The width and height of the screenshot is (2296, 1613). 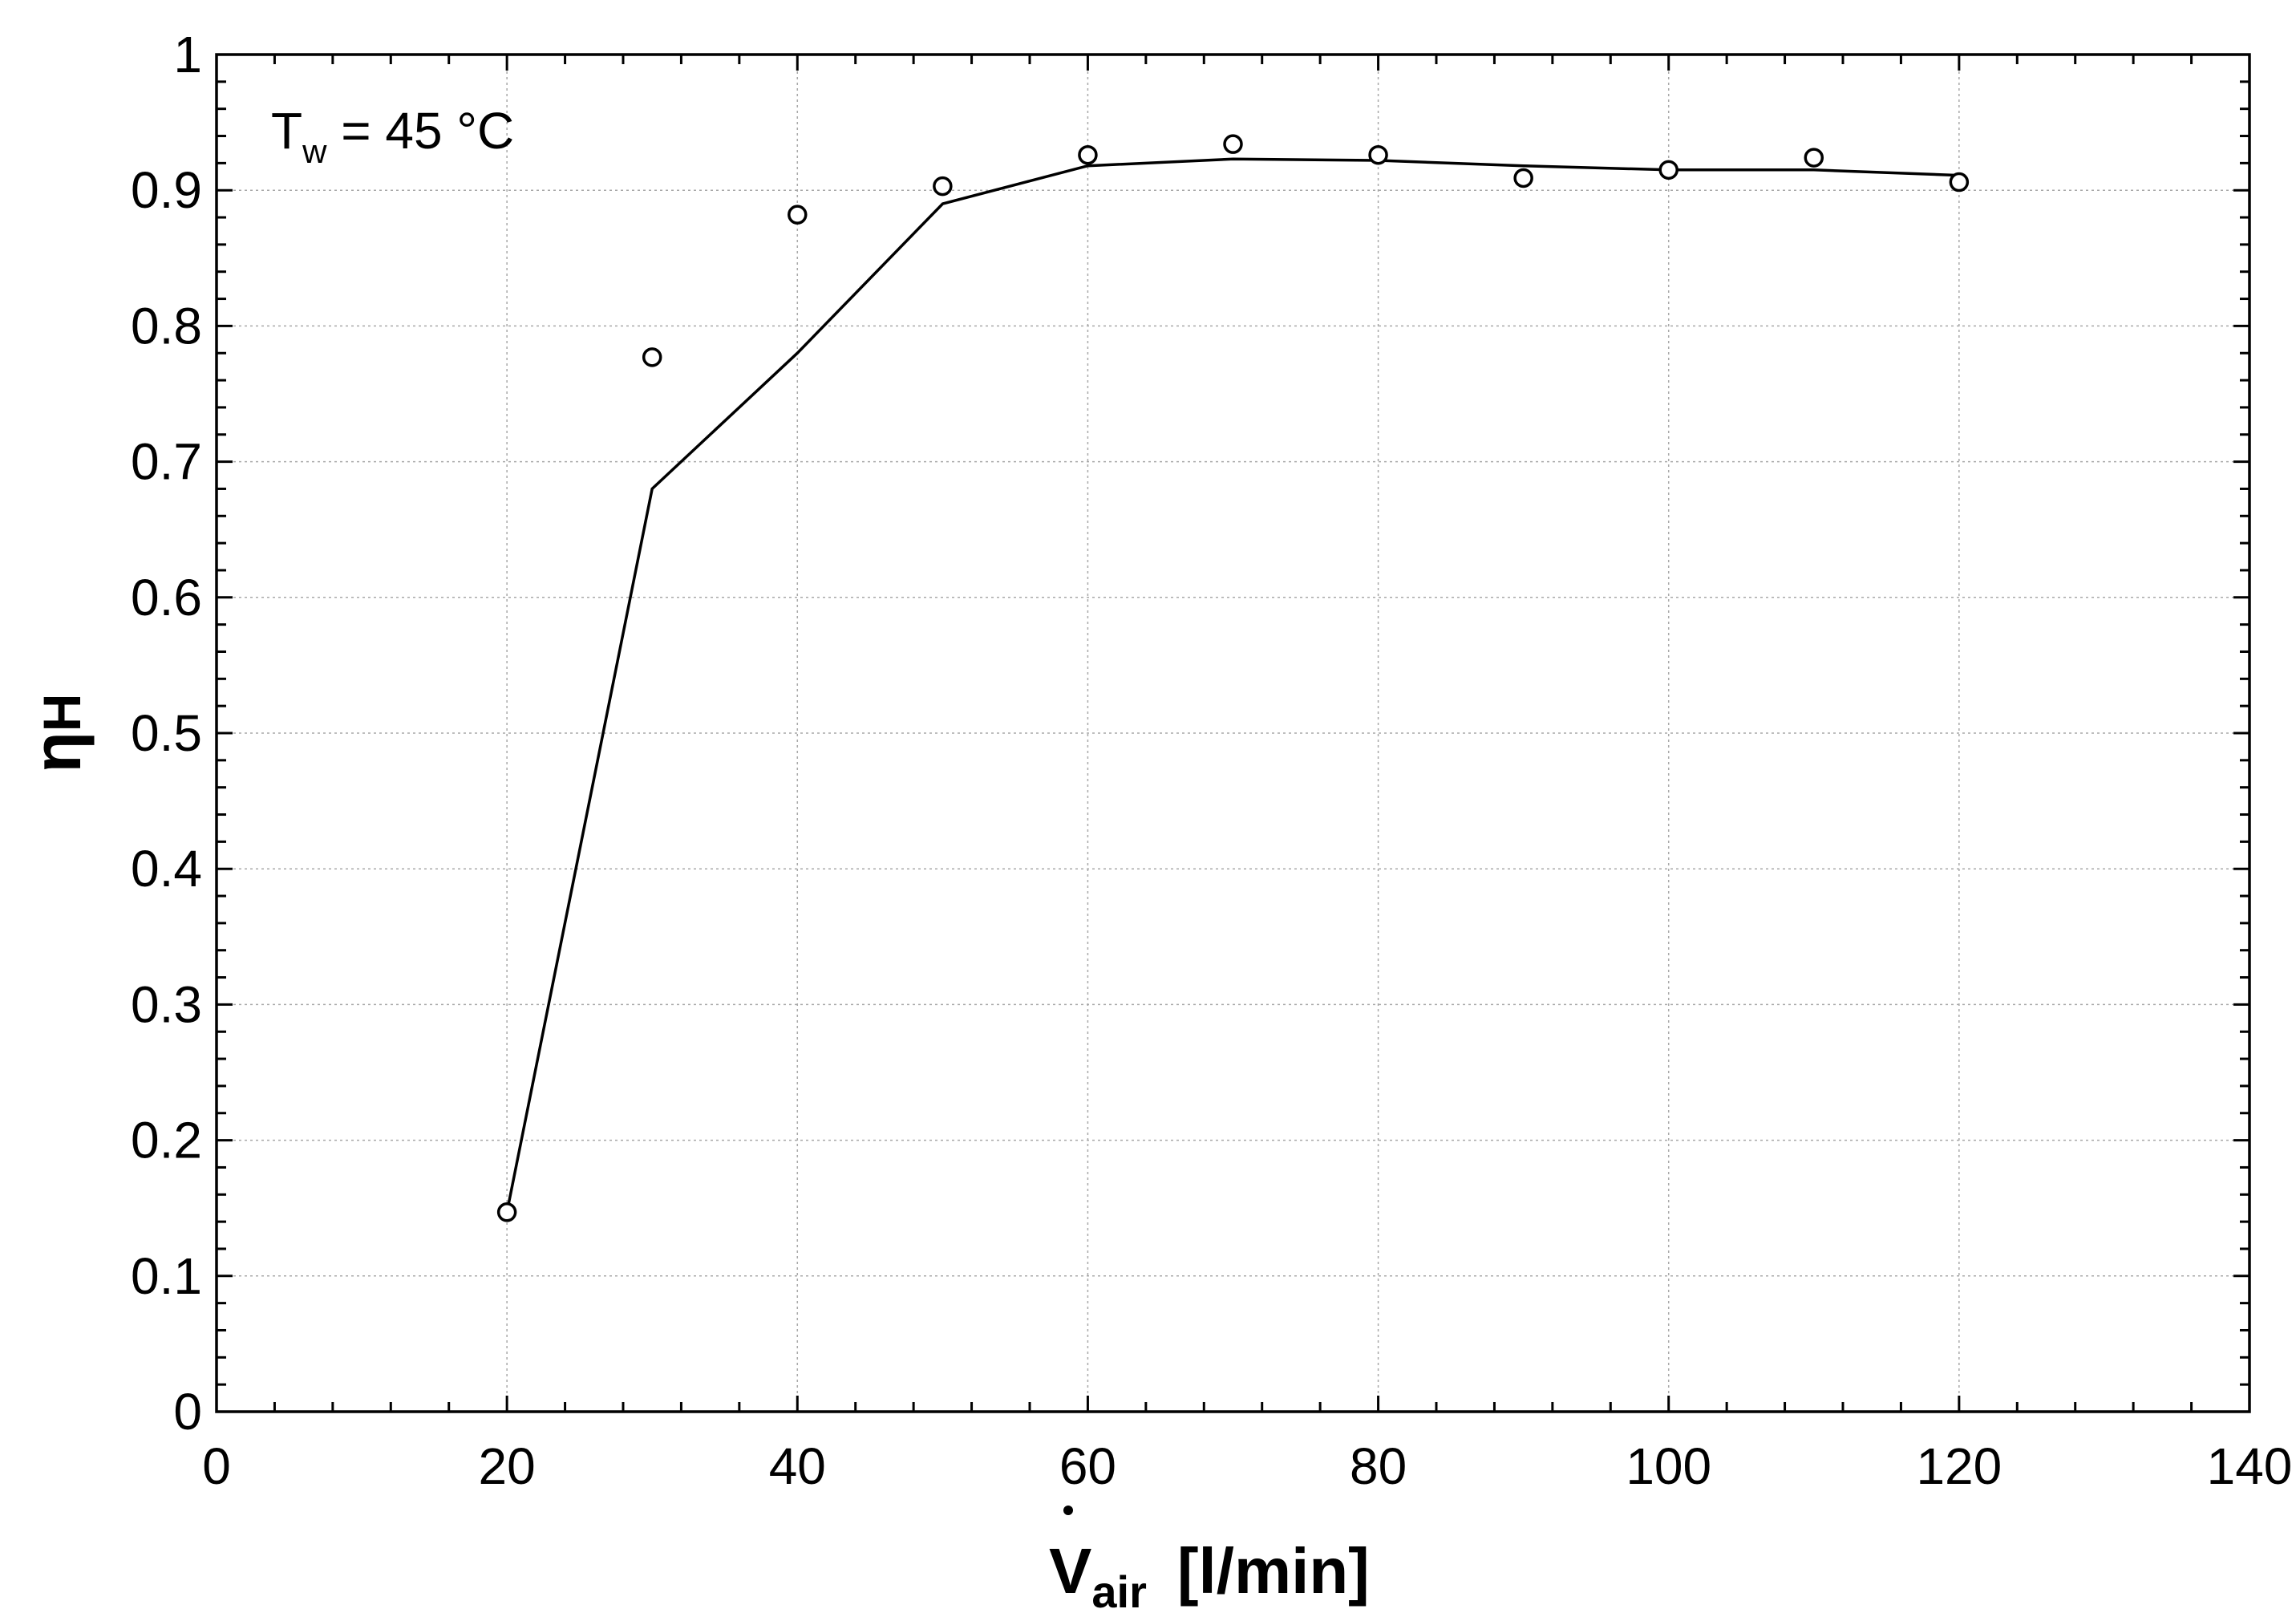 What do you see at coordinates (1959, 1466) in the screenshot?
I see `x-tick-label: 120` at bounding box center [1959, 1466].